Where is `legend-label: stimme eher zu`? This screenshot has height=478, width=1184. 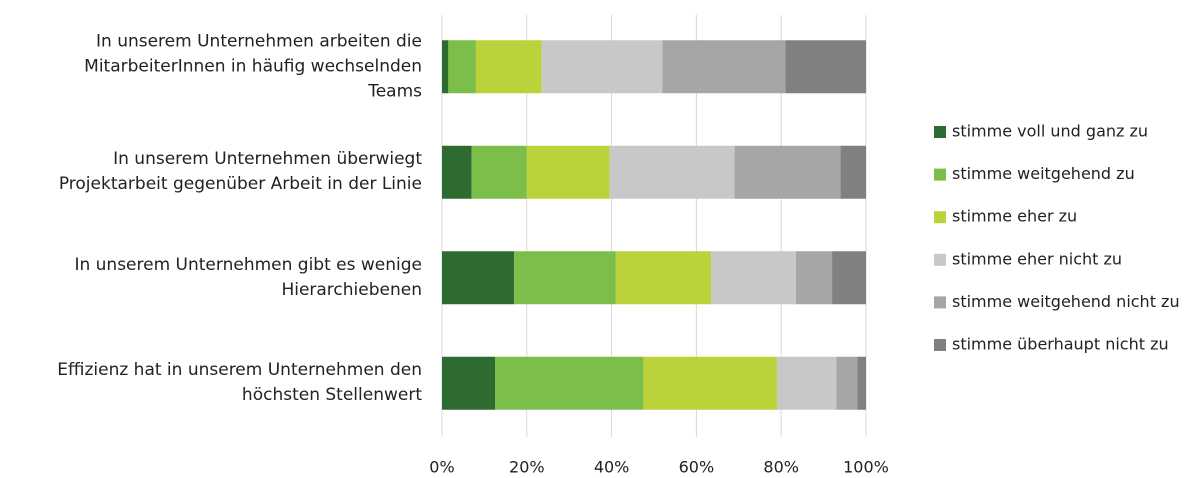 legend-label: stimme eher zu is located at coordinates (1014, 216).